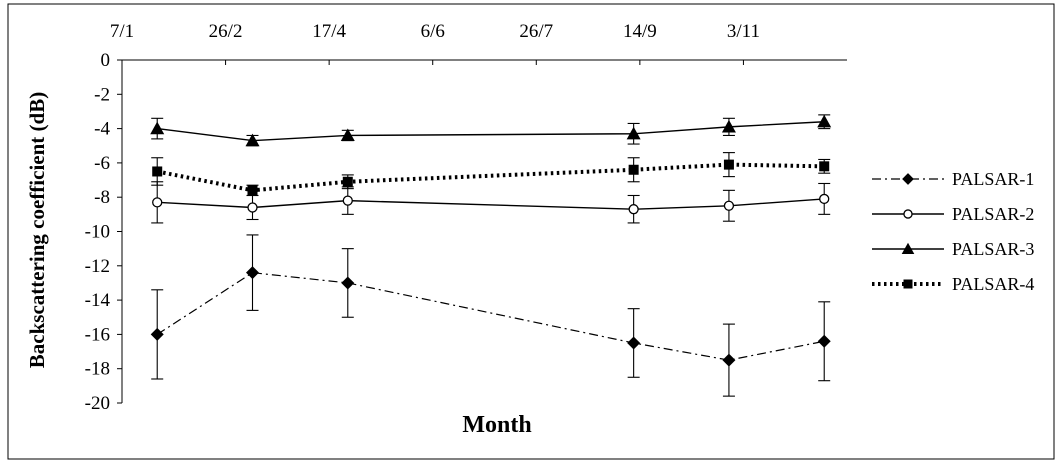 This screenshot has height=465, width=1059. Describe the element at coordinates (106, 60) in the screenshot. I see `y-tick-label: 0` at that location.